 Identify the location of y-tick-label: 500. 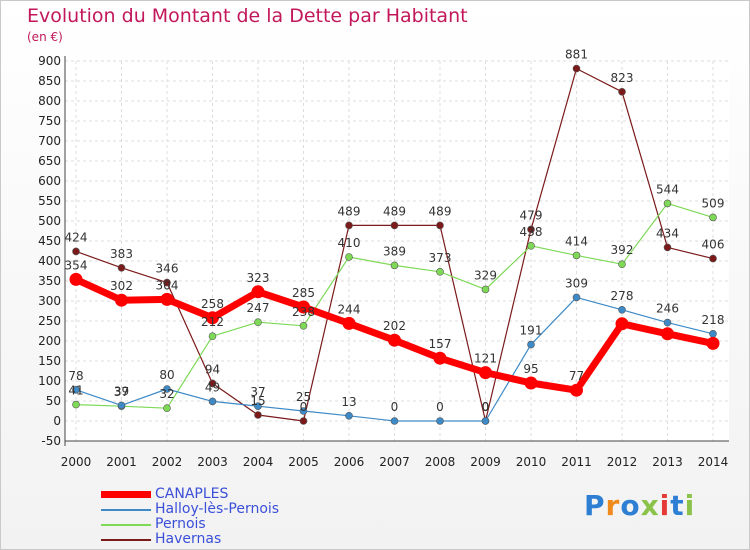
(49, 221).